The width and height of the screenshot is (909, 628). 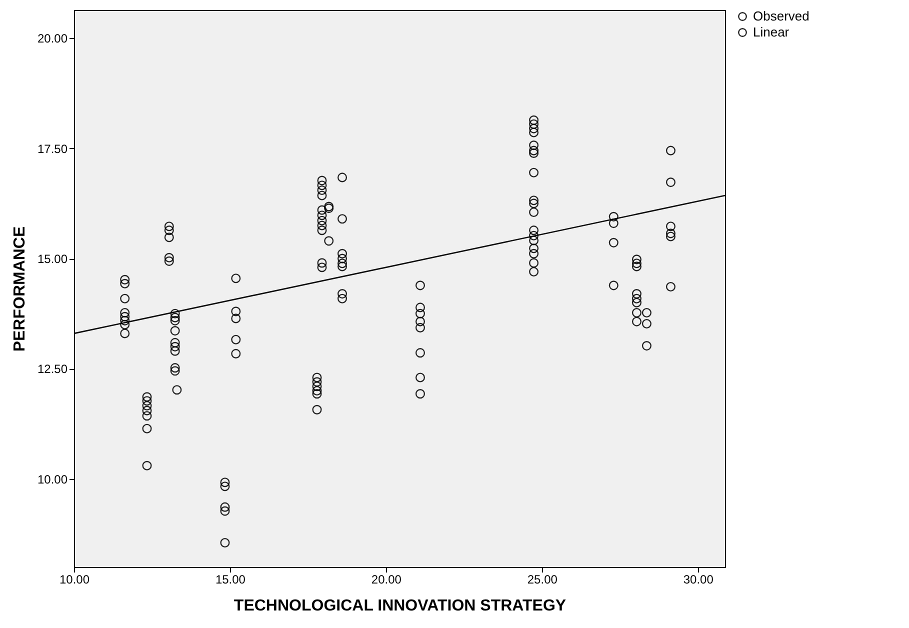 I want to click on x-tick-label: 20.00, so click(x=386, y=579).